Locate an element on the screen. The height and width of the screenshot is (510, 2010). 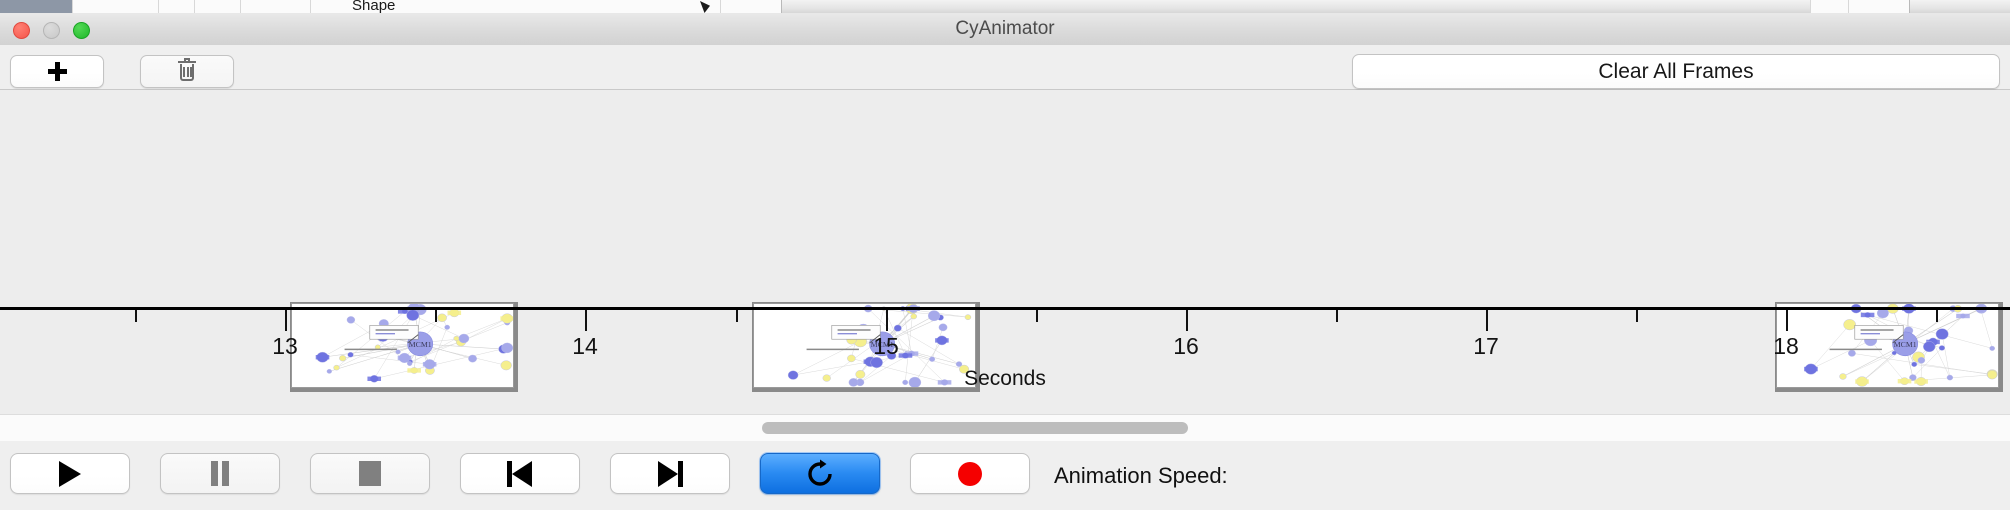
skip-back-icon is located at coordinates (520, 473).